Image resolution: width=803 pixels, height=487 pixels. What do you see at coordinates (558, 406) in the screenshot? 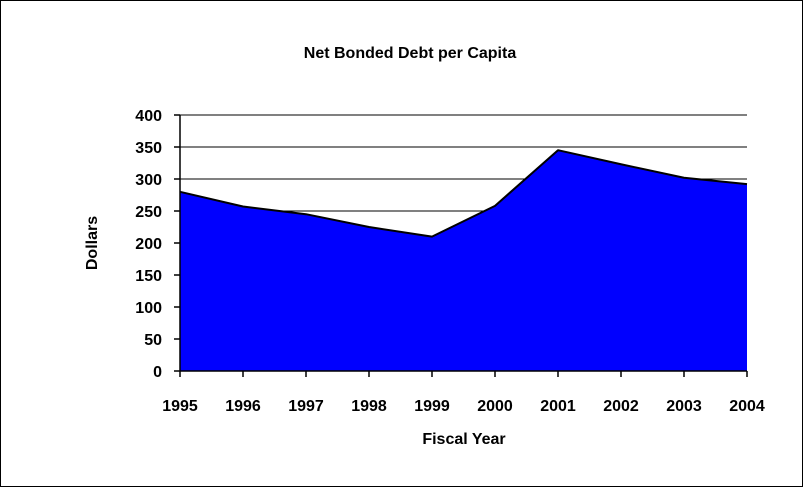
I see `x-tick-label: 2001` at bounding box center [558, 406].